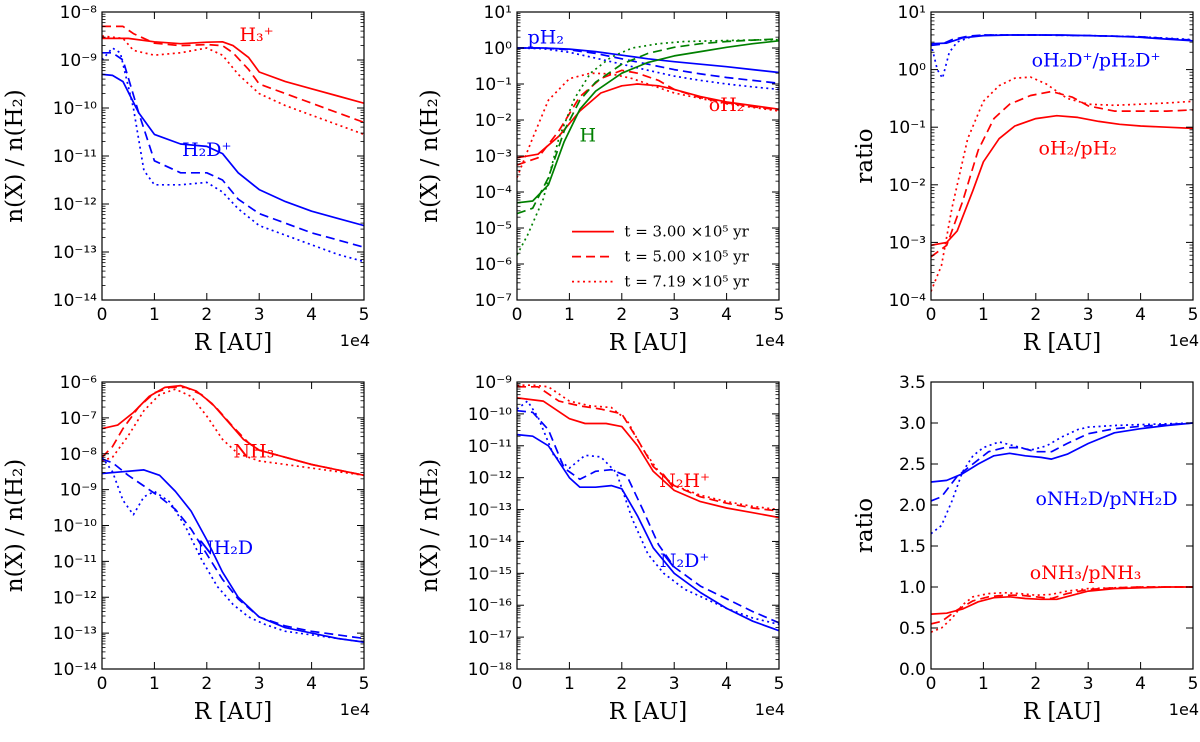 The width and height of the screenshot is (1200, 742). Describe the element at coordinates (912, 465) in the screenshot. I see `y-tick-label: 2.5` at that location.